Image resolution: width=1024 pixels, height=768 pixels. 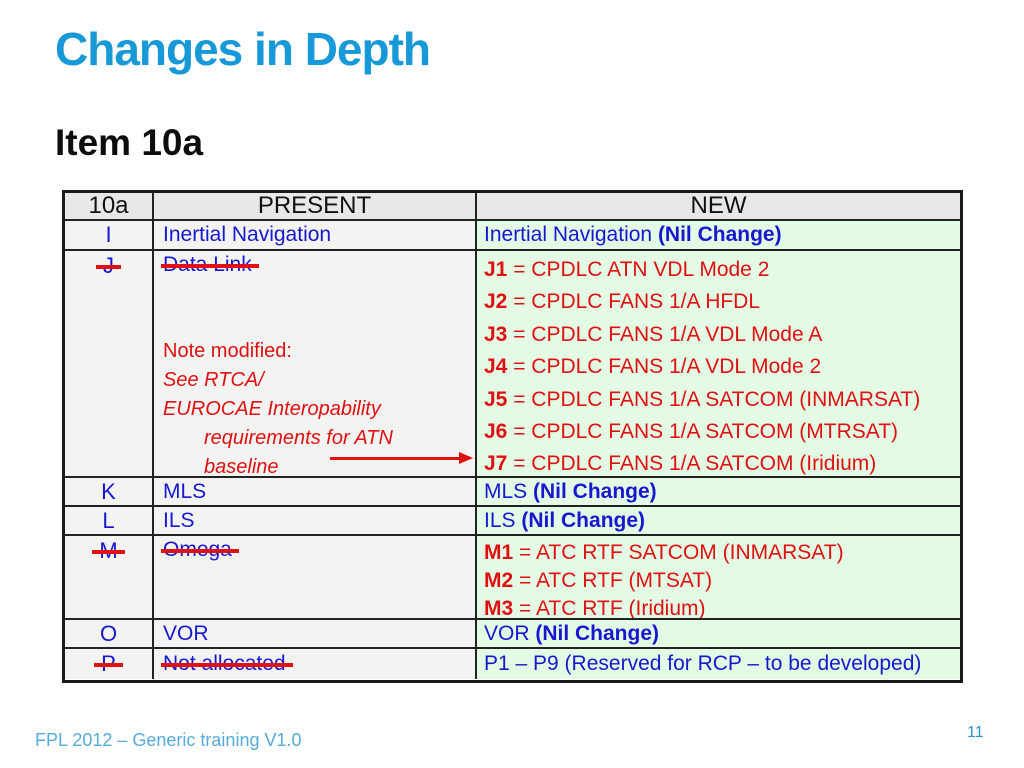 I want to click on new-o-nil-change: (Nil Change), so click(x=597, y=633).